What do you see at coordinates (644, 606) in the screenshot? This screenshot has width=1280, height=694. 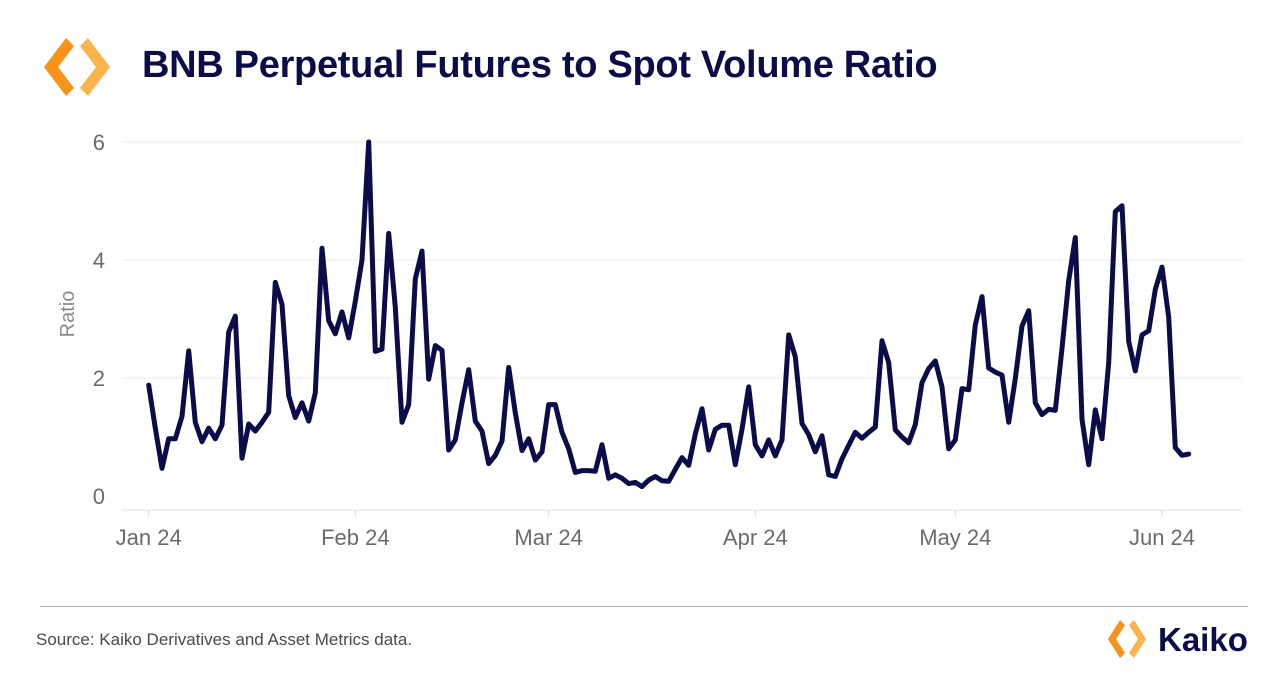 I see `footer-divider` at bounding box center [644, 606].